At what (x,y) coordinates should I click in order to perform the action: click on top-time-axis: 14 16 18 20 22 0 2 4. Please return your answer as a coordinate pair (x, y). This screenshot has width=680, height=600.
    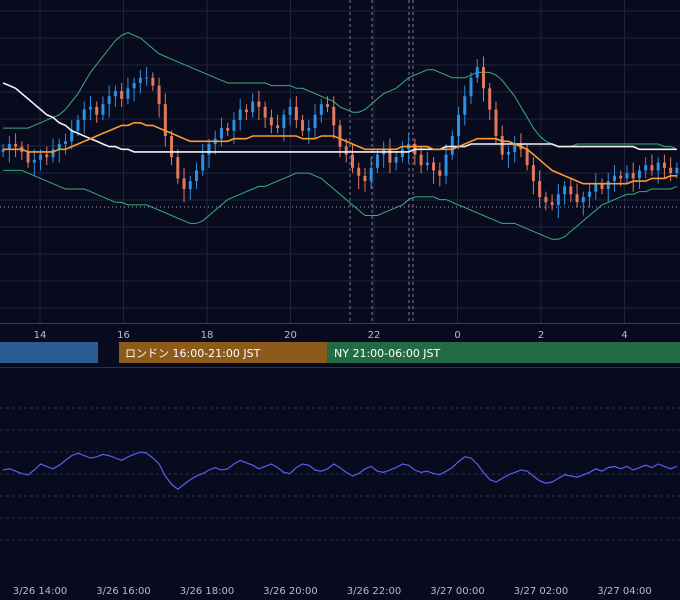
    Looking at the image, I should click on (331, 335).